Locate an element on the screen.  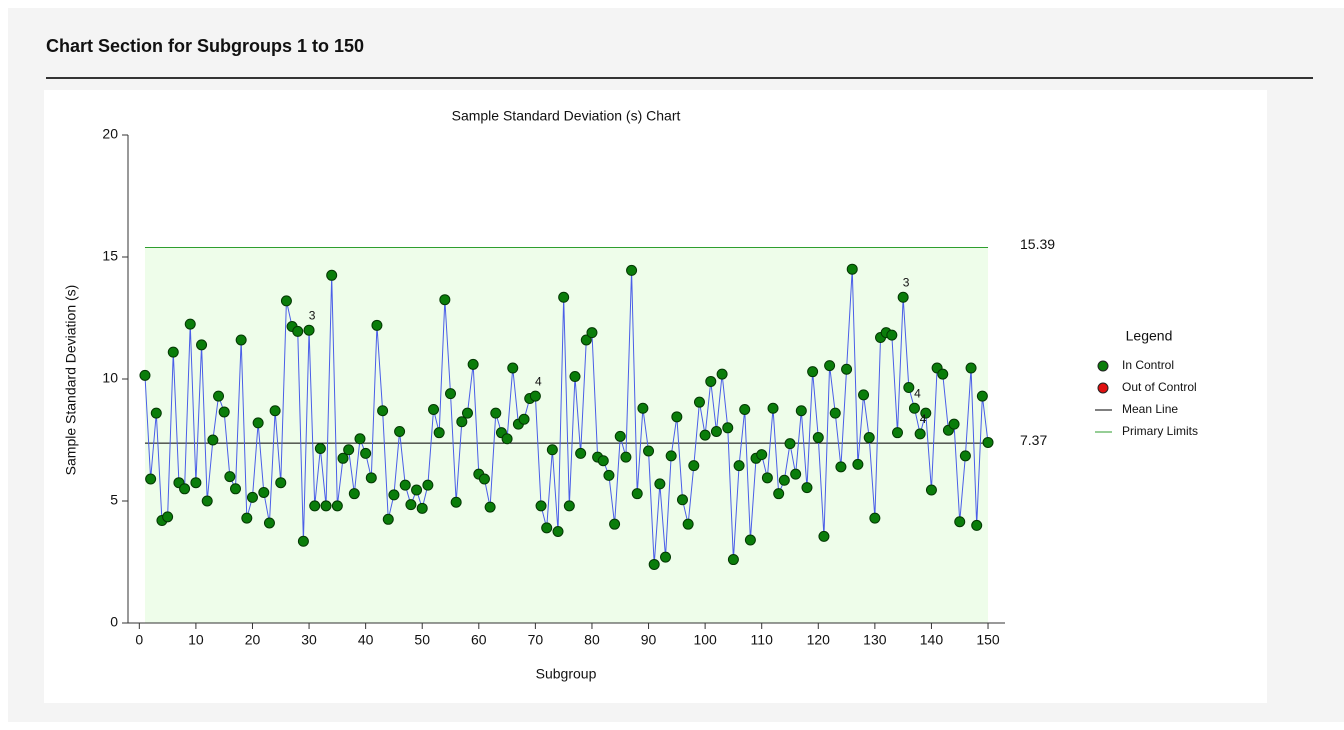
x-tick-label: 50 is located at coordinates (422, 640).